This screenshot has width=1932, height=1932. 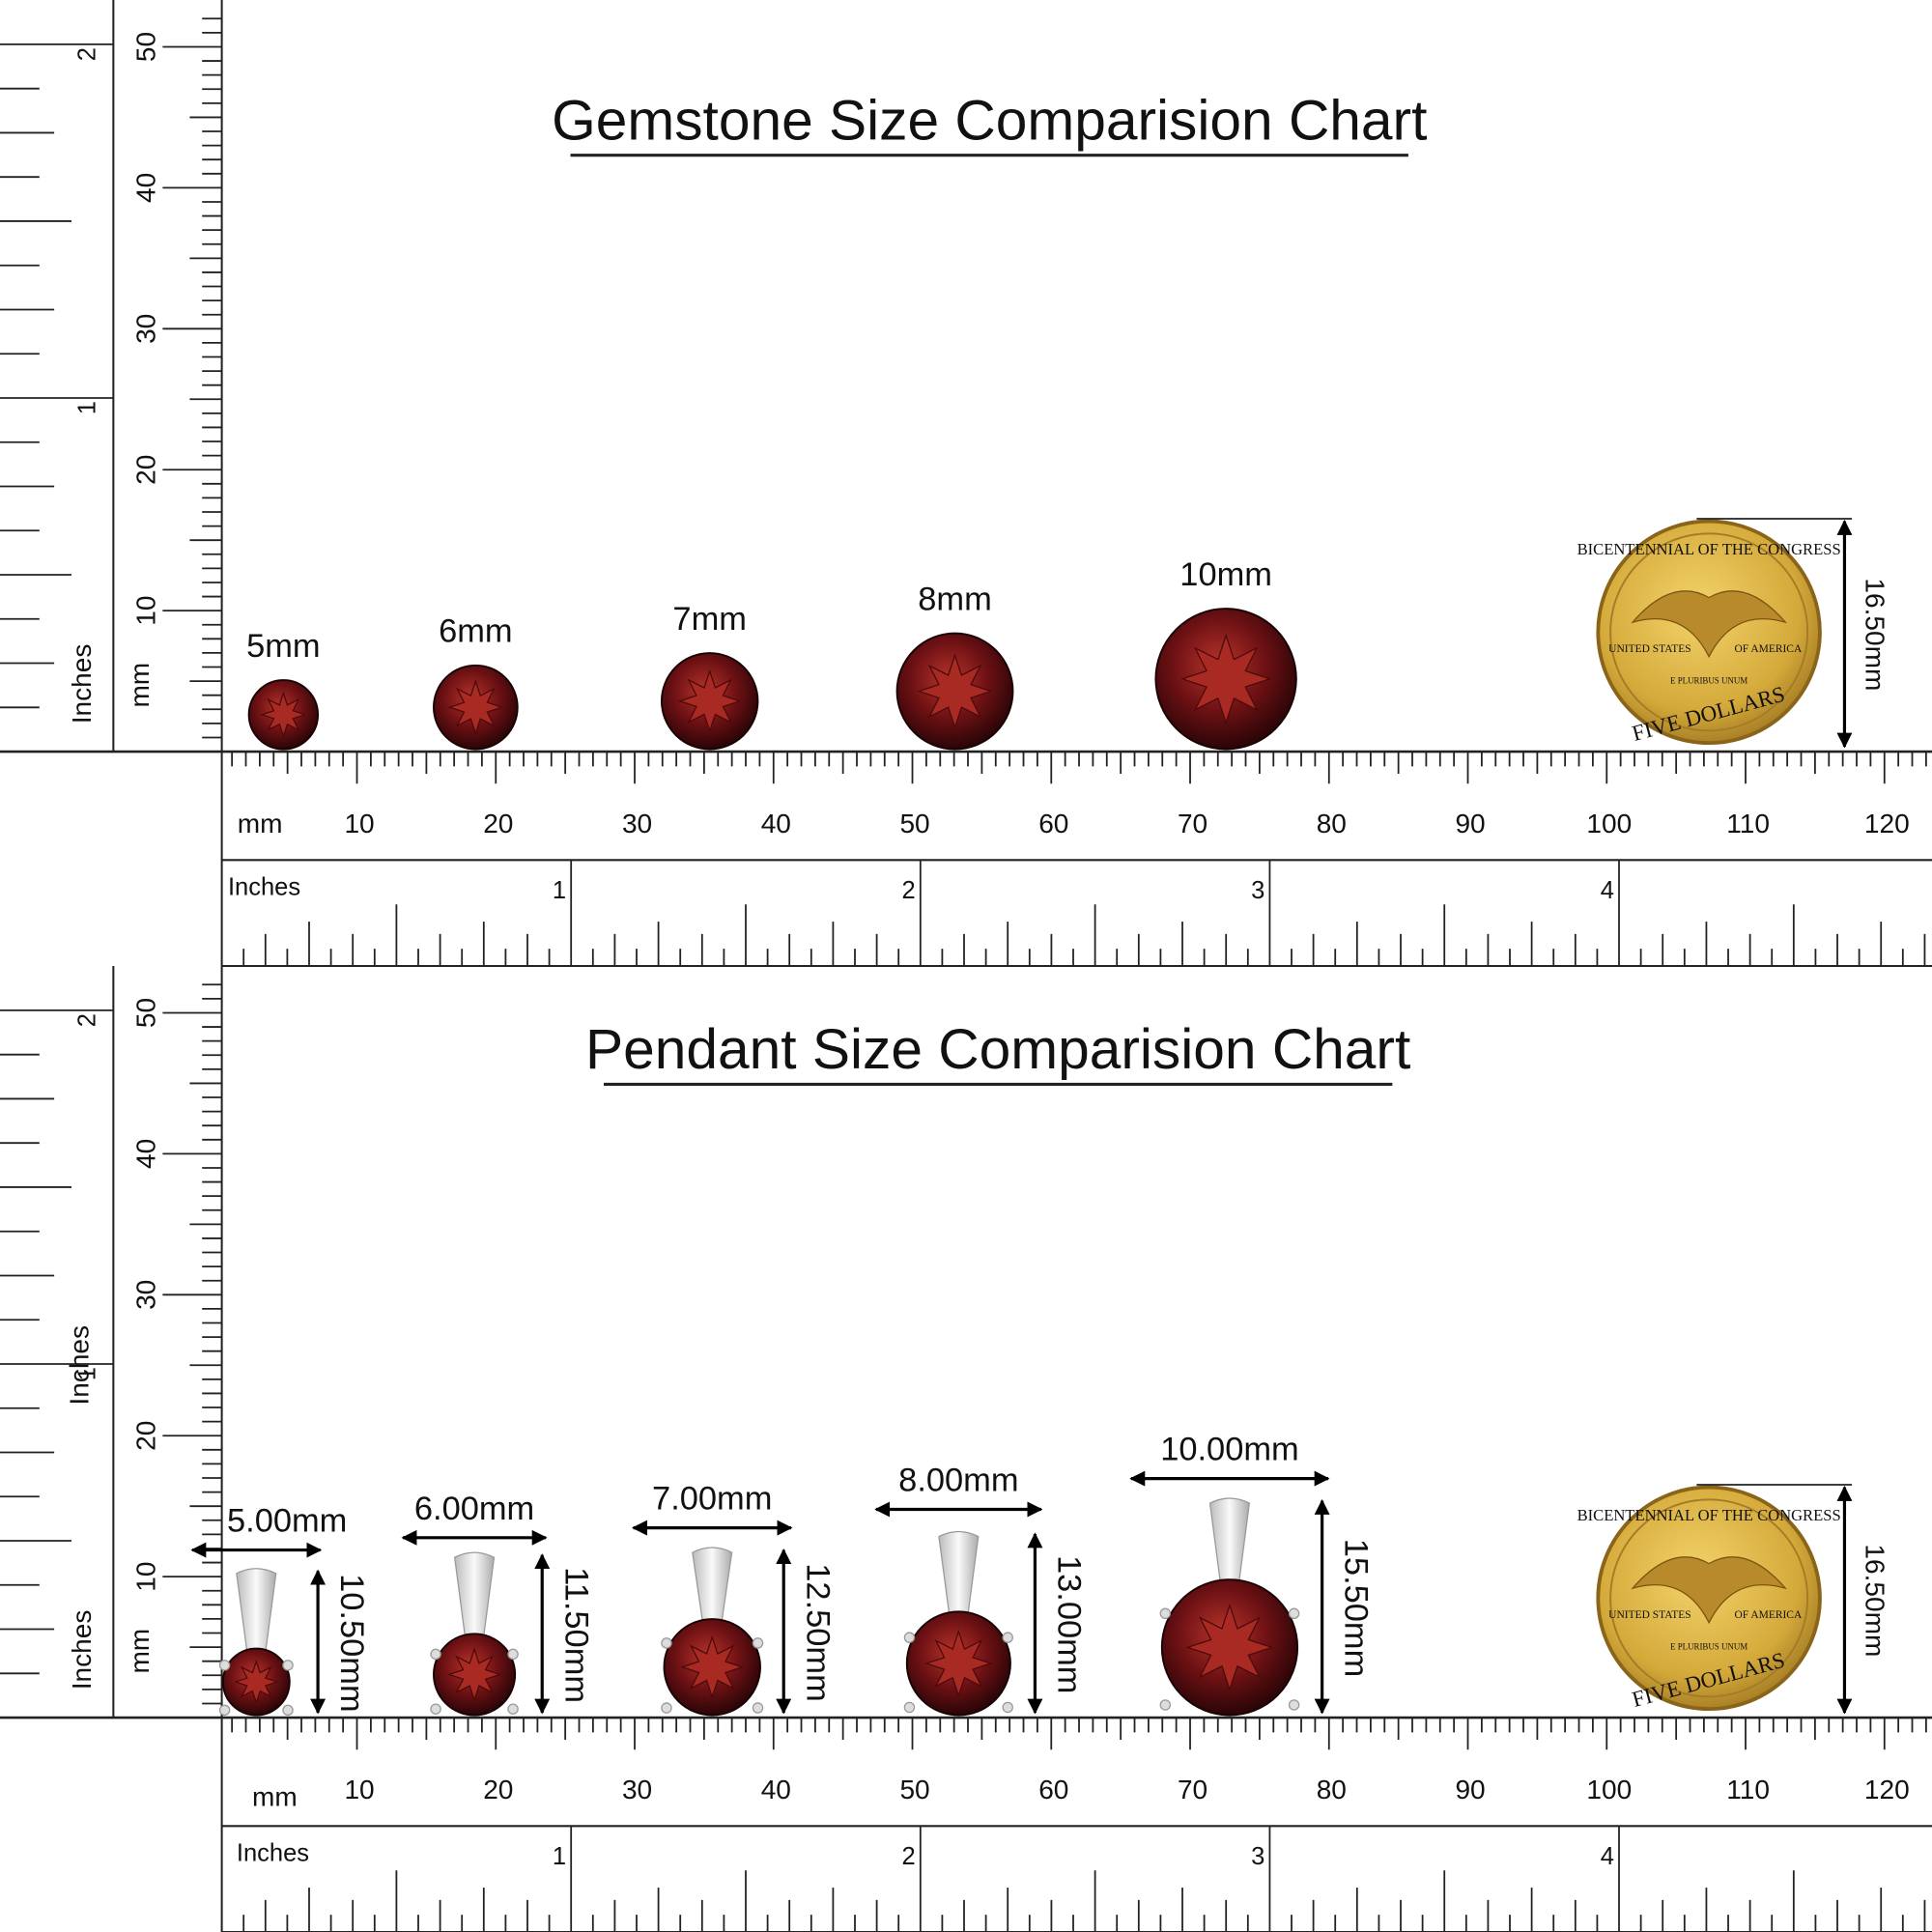 I want to click on height-label: 12.50mm, so click(x=817, y=1632).